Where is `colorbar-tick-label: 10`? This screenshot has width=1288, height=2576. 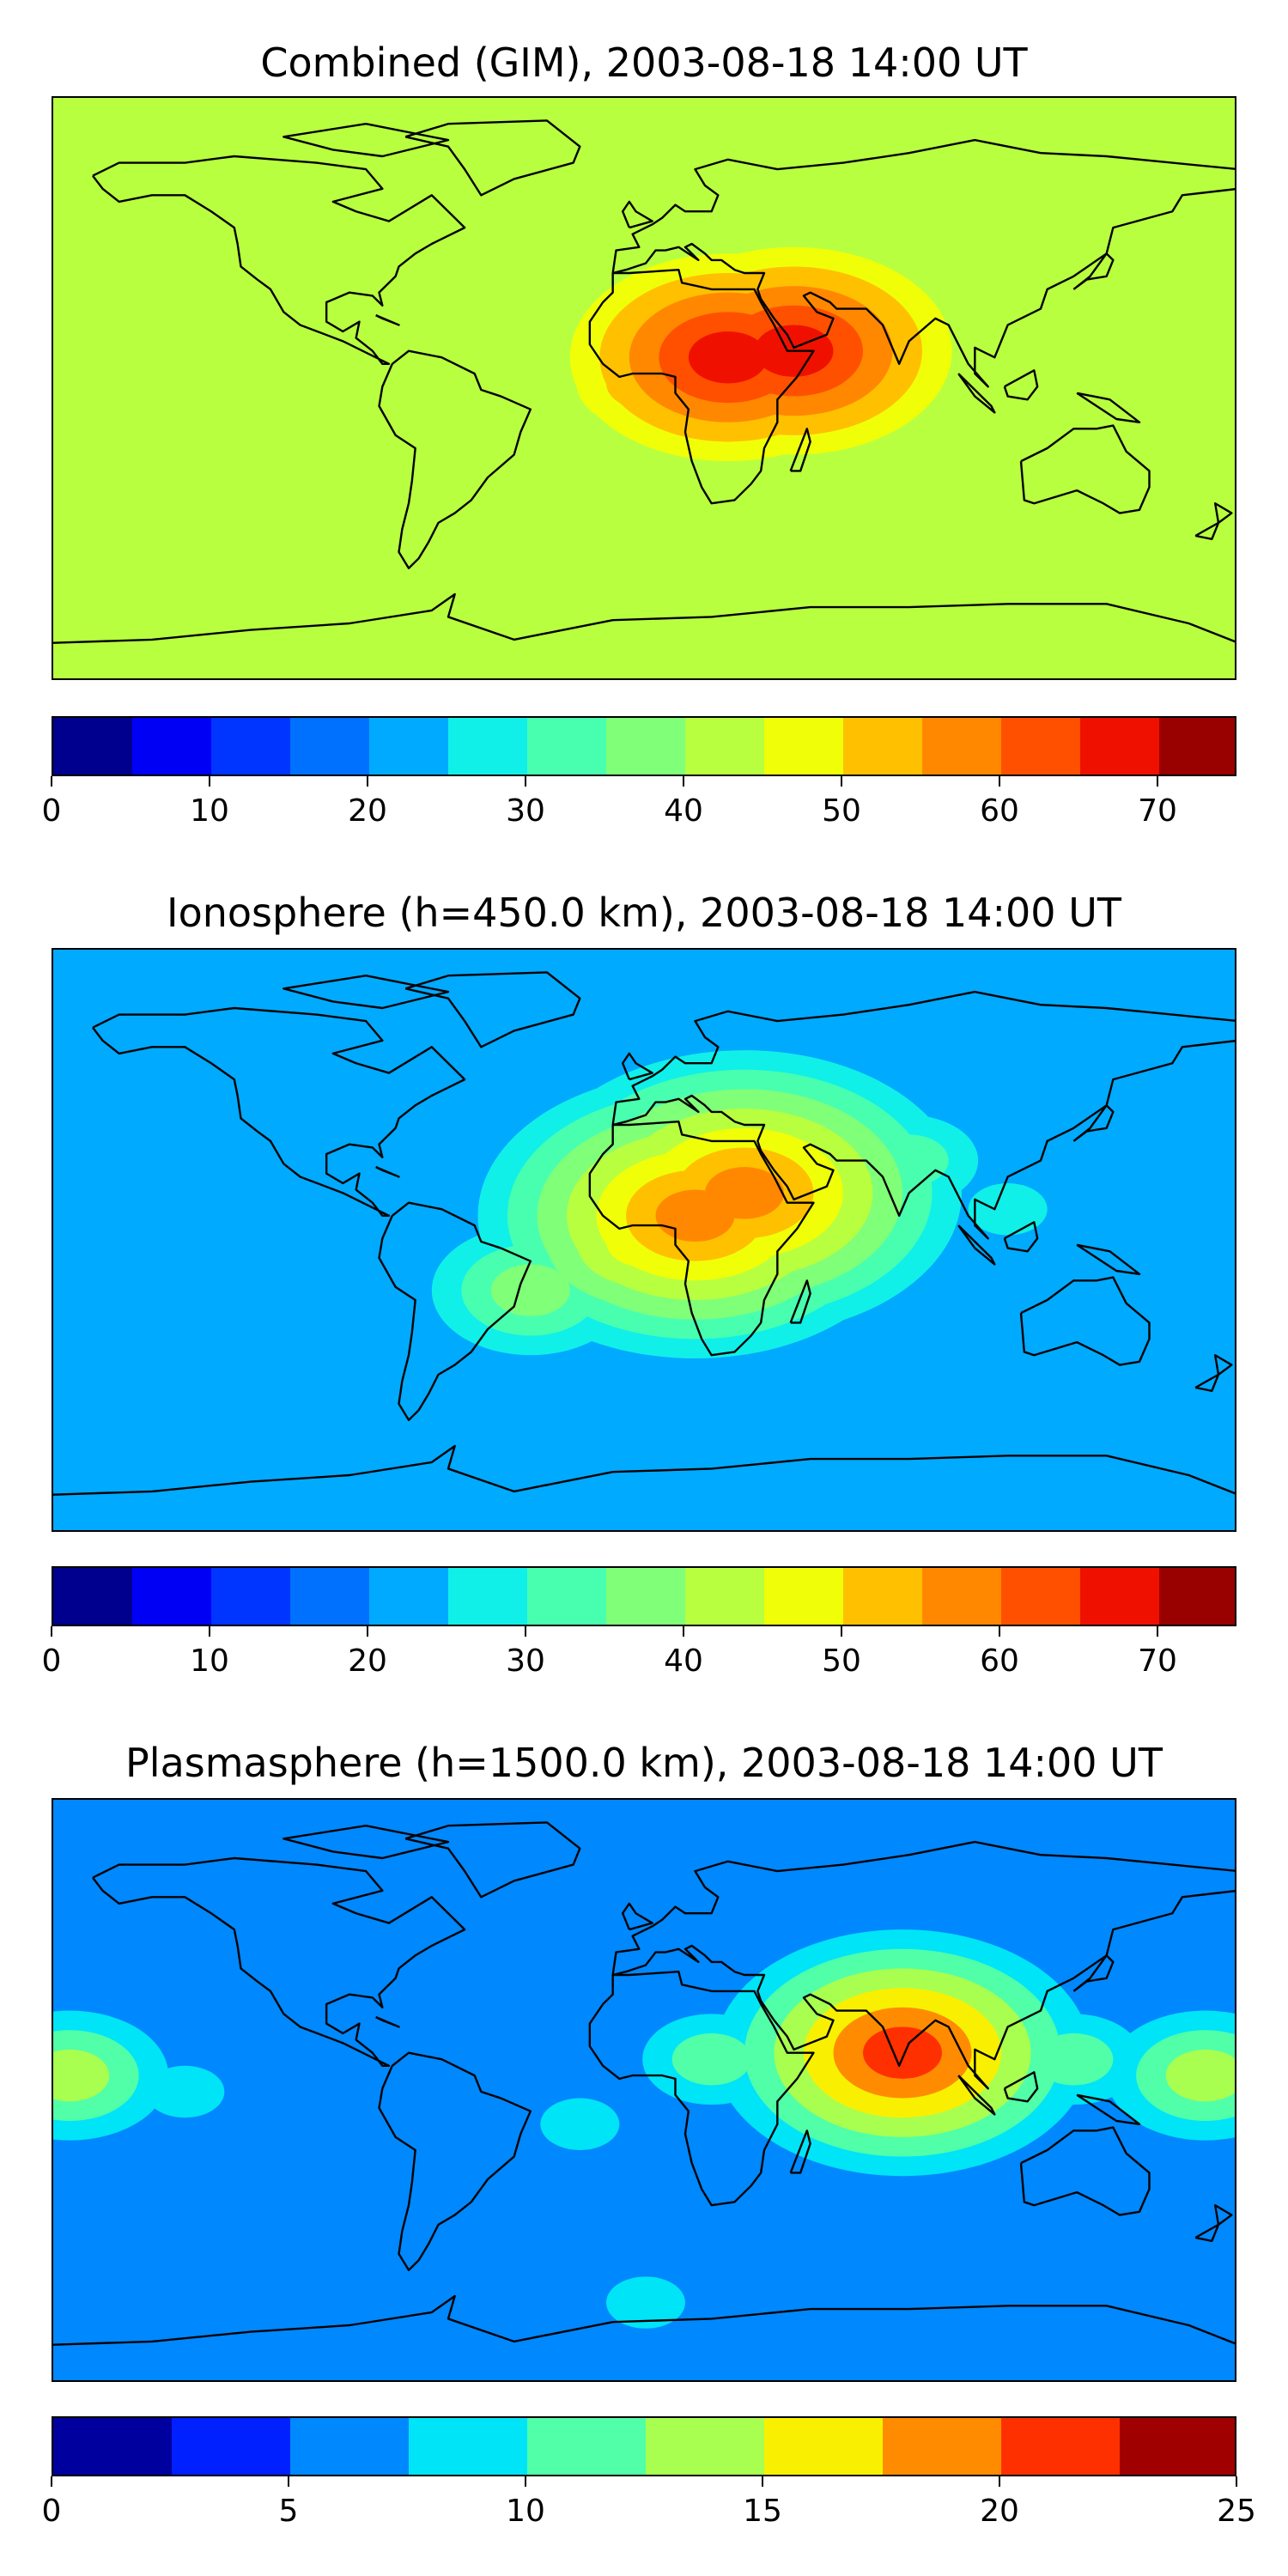 colorbar-tick-label: 10 is located at coordinates (209, 811).